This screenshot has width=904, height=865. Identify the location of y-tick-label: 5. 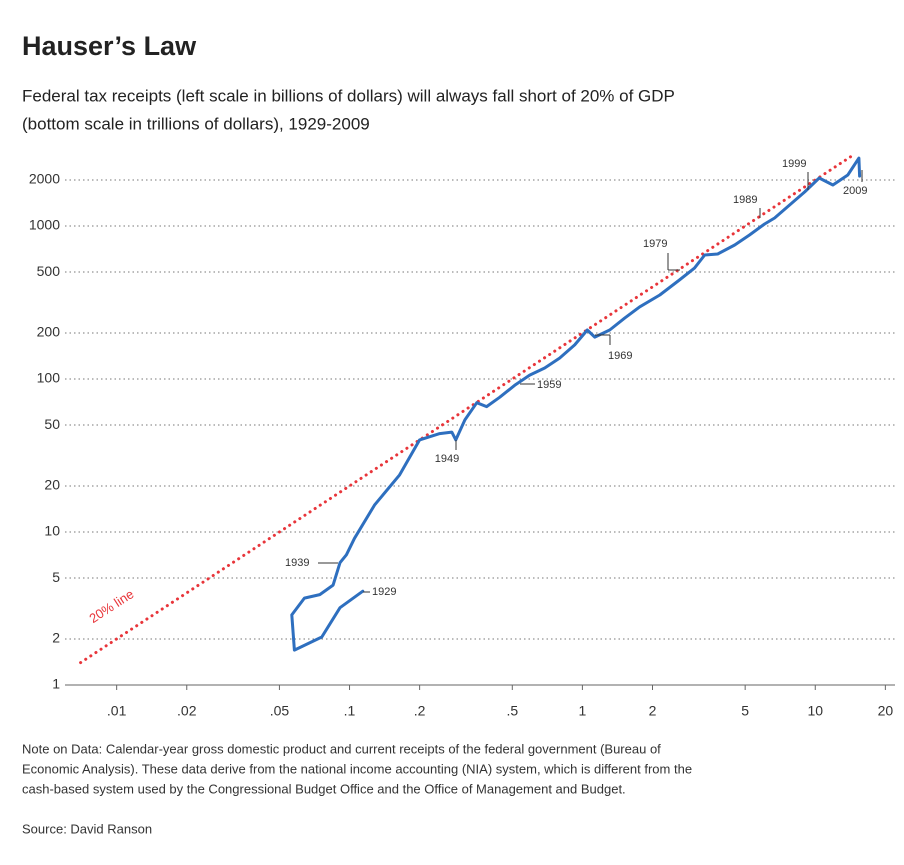
(56, 577).